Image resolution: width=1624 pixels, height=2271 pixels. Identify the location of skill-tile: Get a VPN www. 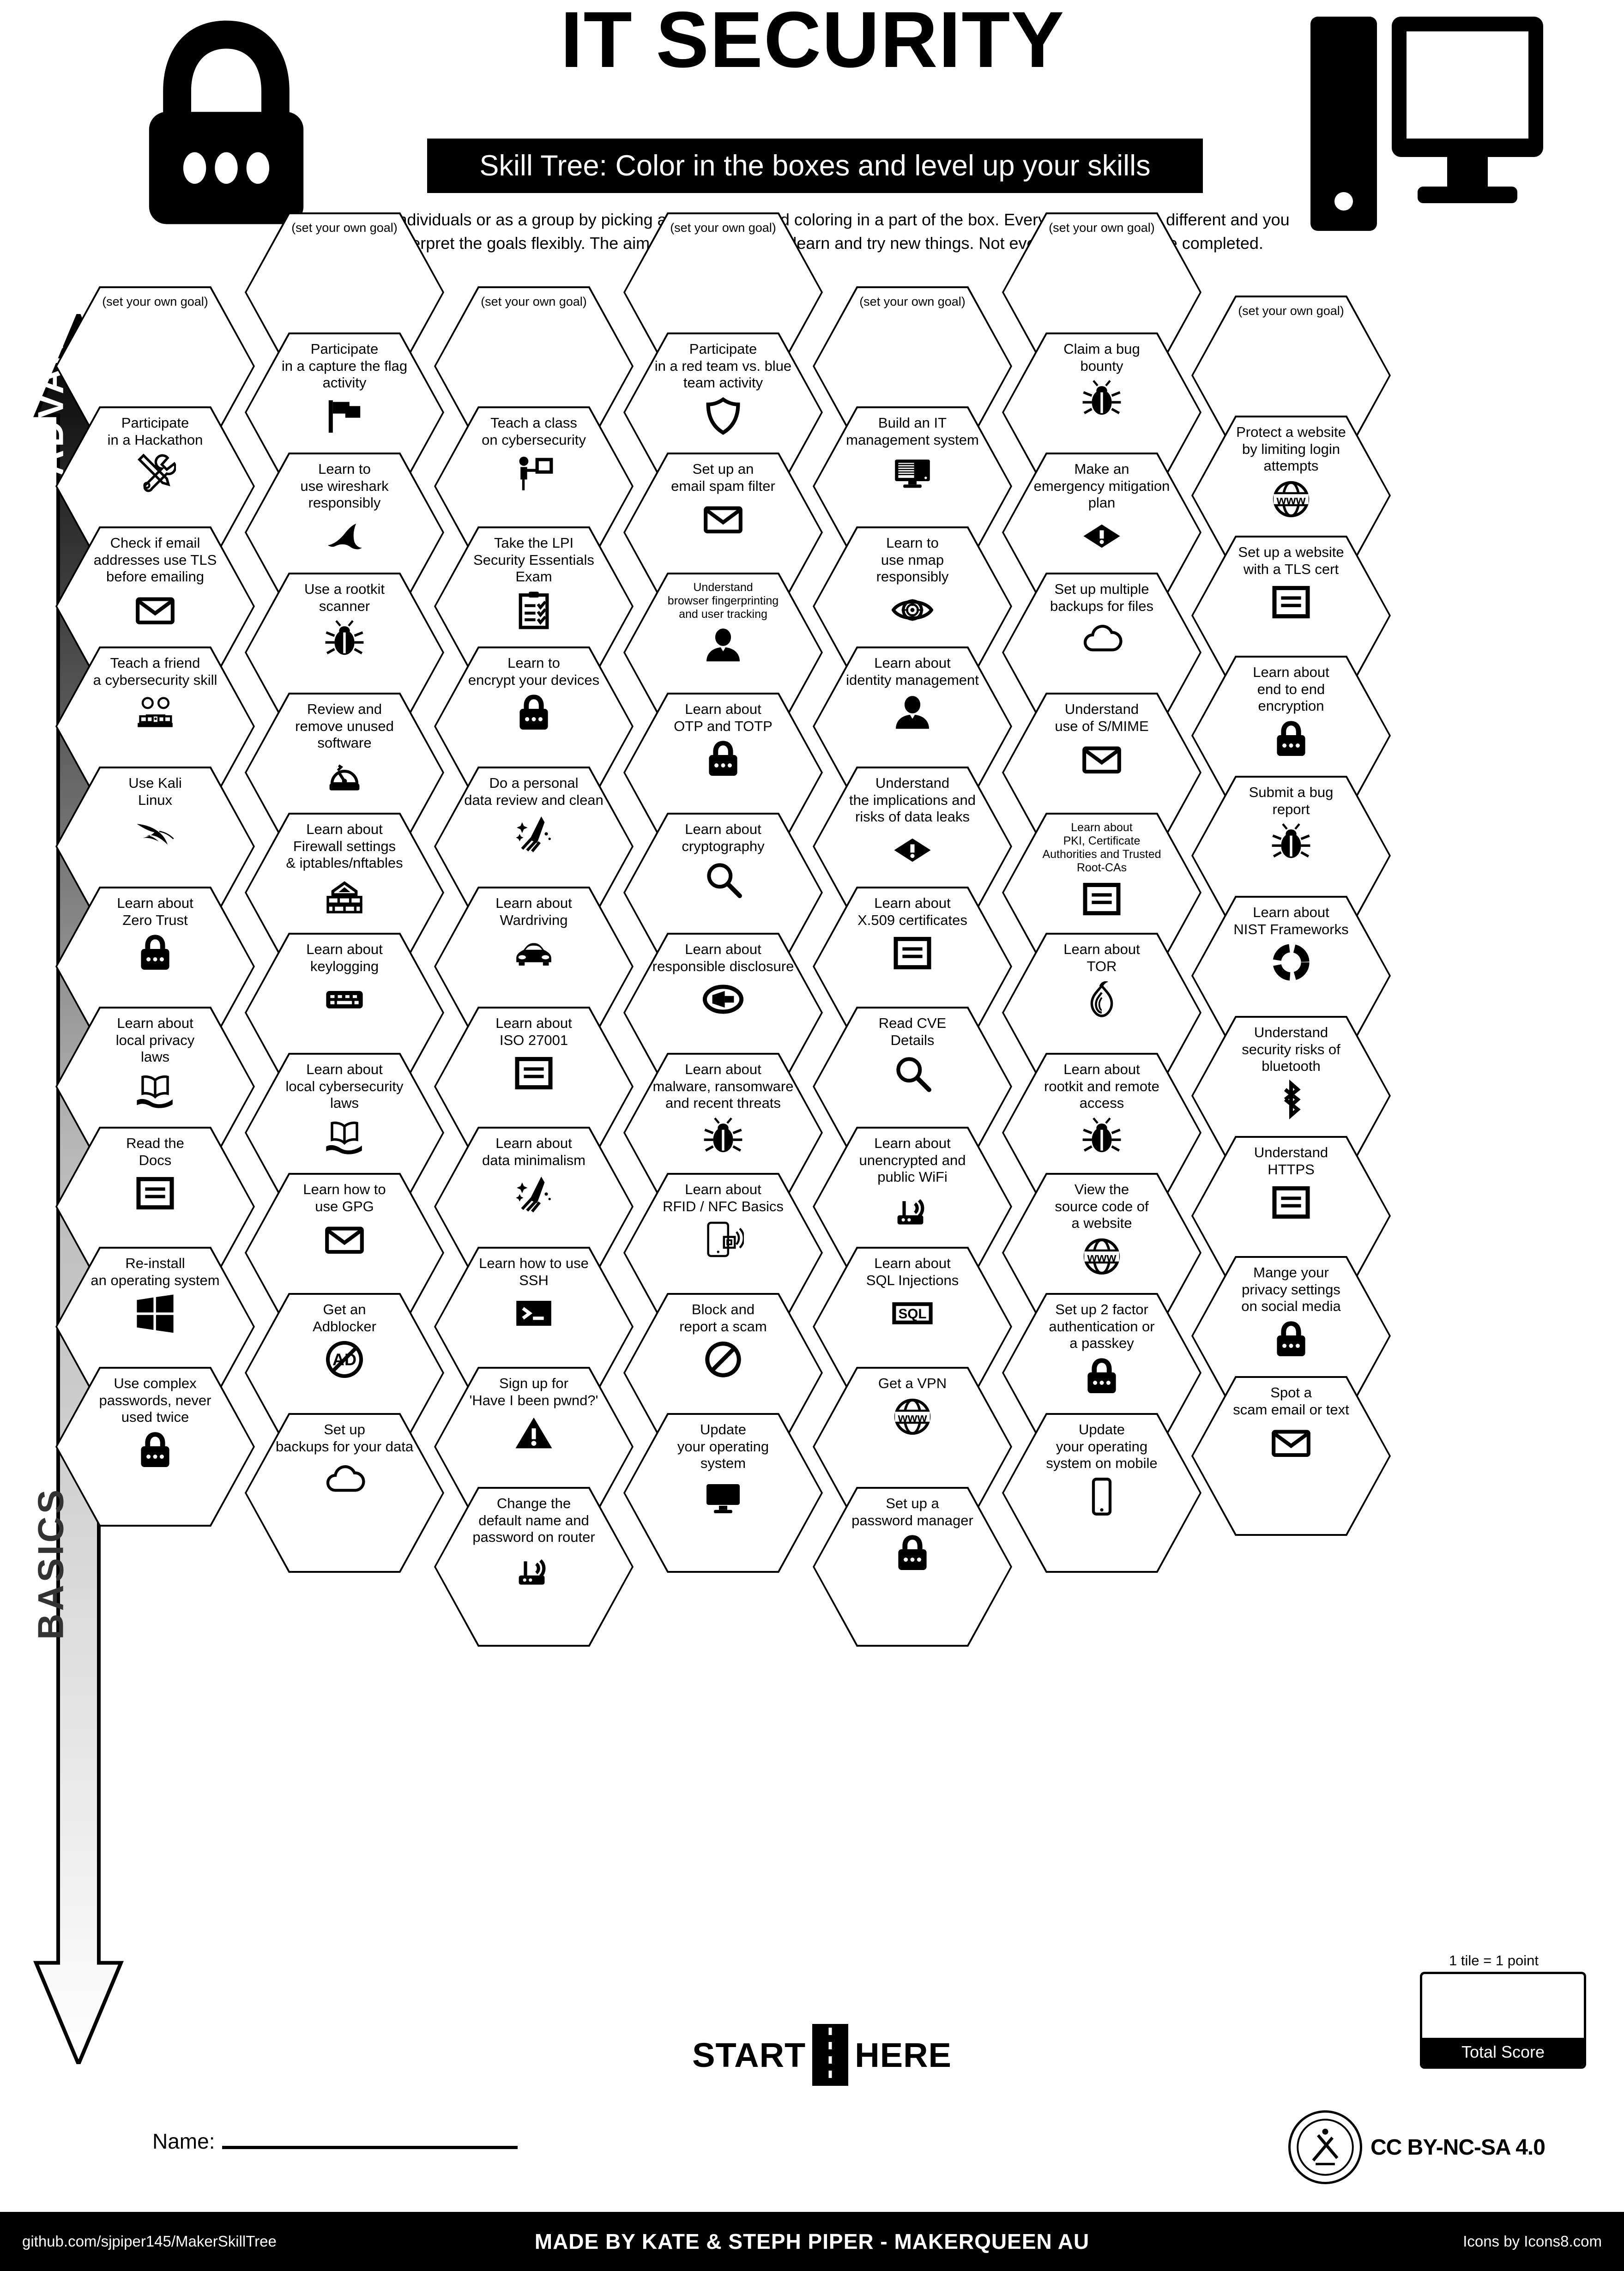
(912, 1447).